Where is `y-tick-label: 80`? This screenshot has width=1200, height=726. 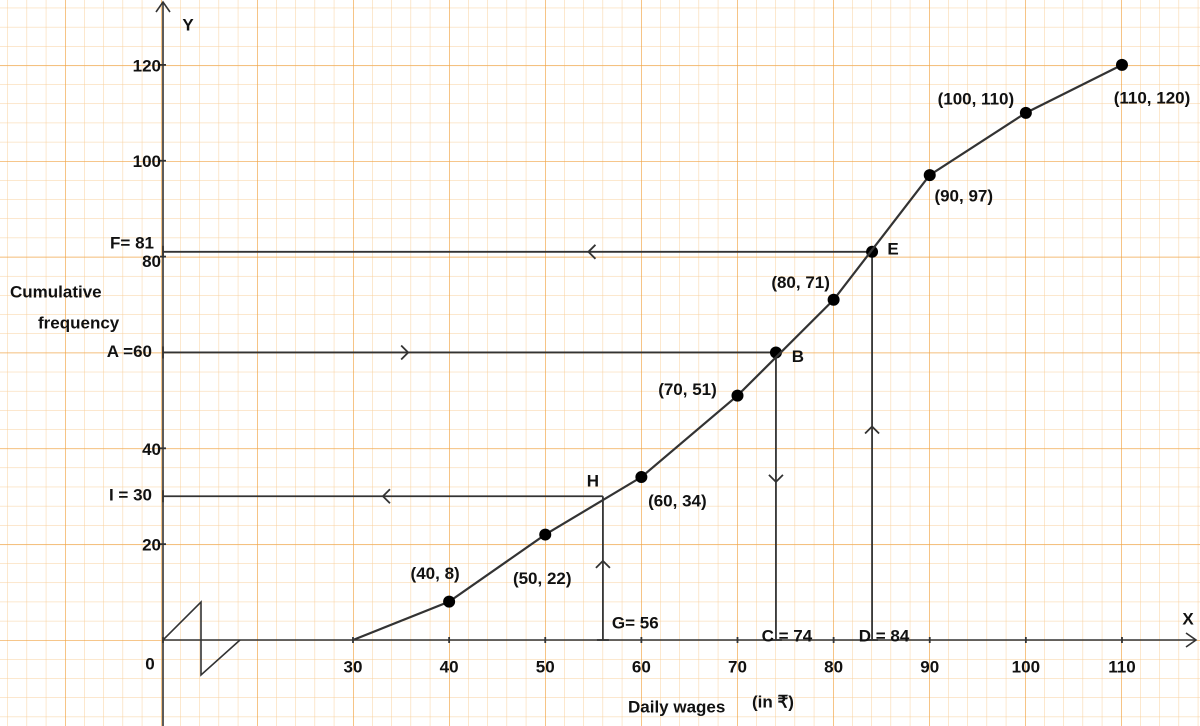
y-tick-label: 80 is located at coordinates (151, 261).